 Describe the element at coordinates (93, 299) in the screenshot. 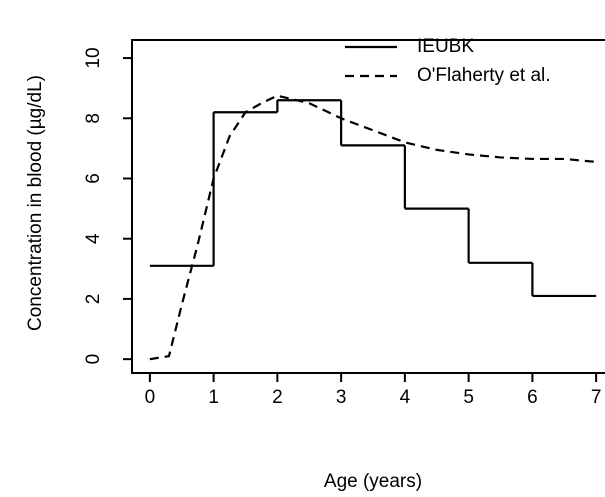

I see `y-tick-label: 2` at that location.